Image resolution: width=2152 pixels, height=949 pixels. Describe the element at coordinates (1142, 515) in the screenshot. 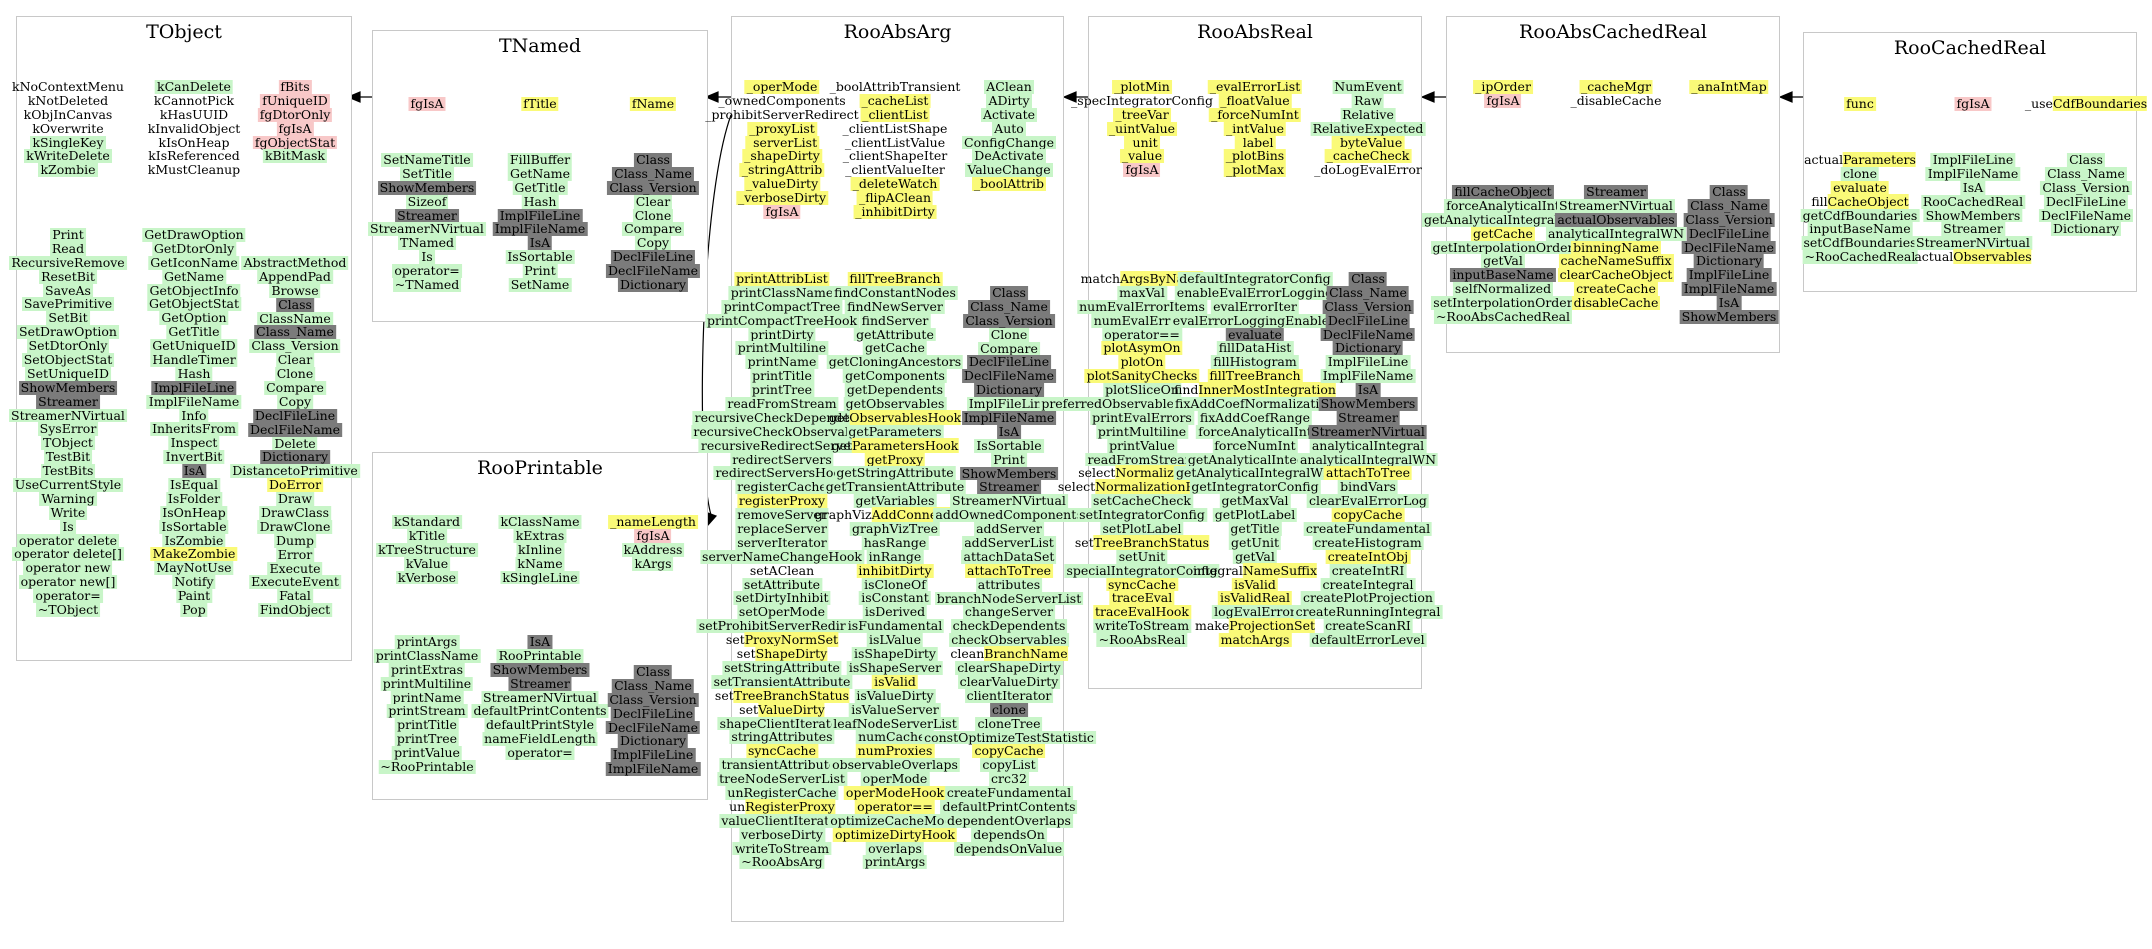

I see `class-member: setIntegratorConfig` at that location.